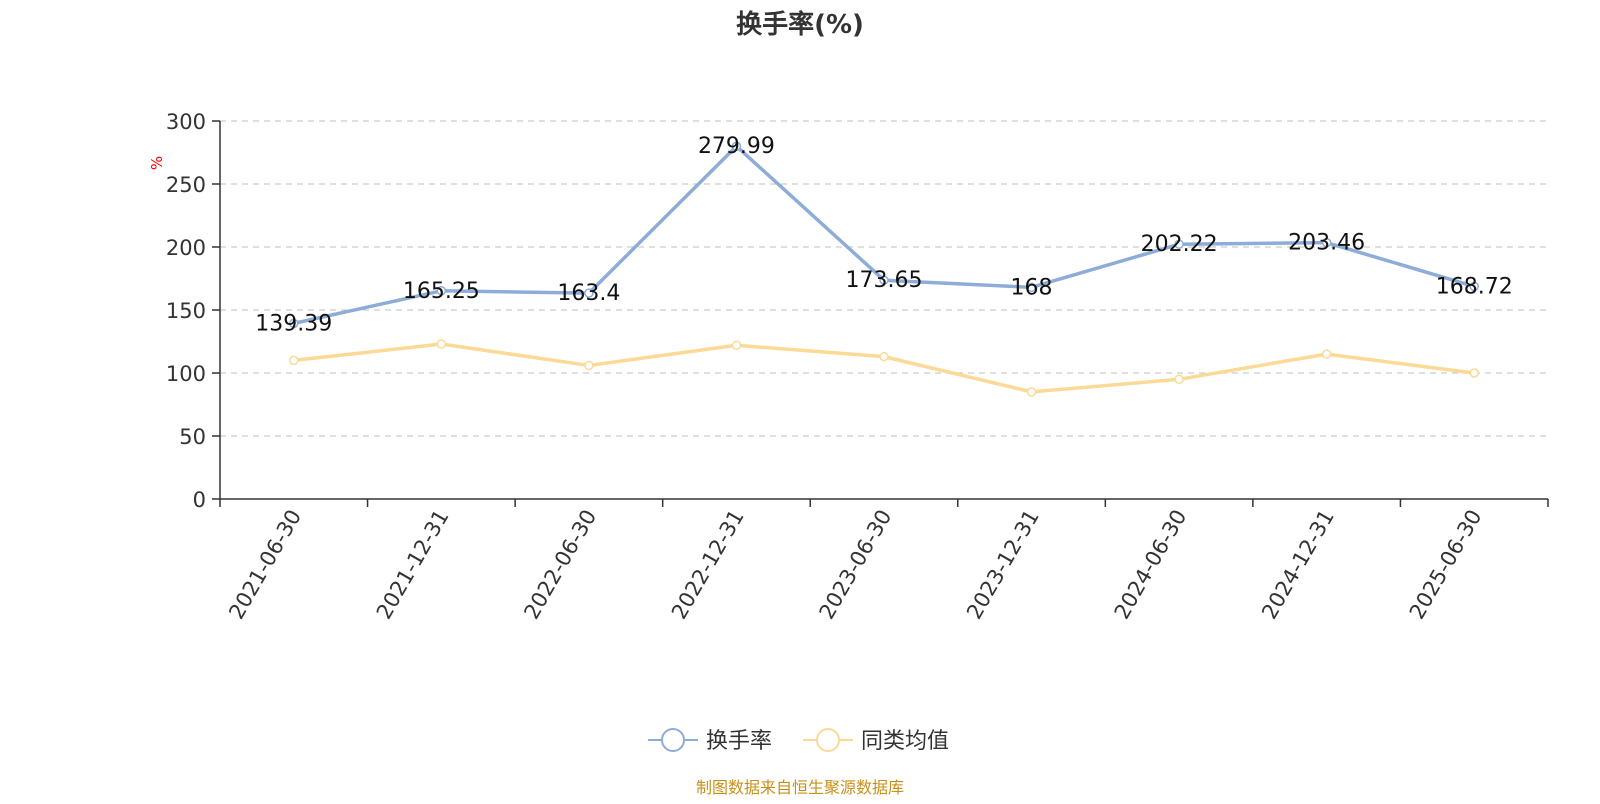 This screenshot has width=1600, height=804. Describe the element at coordinates (186, 248) in the screenshot. I see `y-tick-label: 200` at that location.